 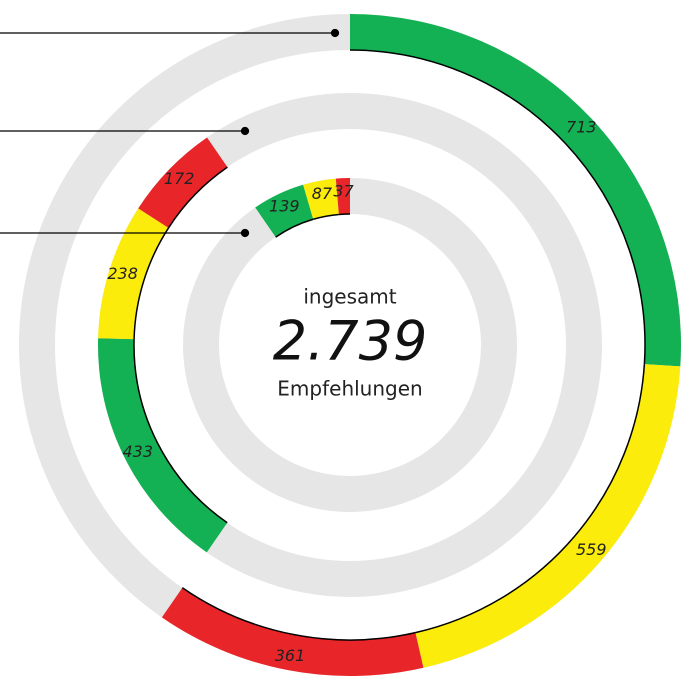 I want to click on value-label: 172, so click(x=179, y=178).